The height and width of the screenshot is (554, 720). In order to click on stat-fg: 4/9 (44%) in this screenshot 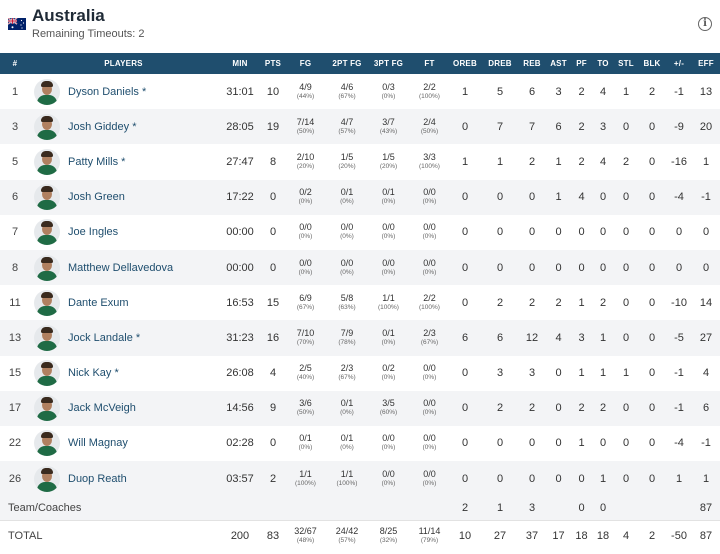, I will do `click(305, 91)`.